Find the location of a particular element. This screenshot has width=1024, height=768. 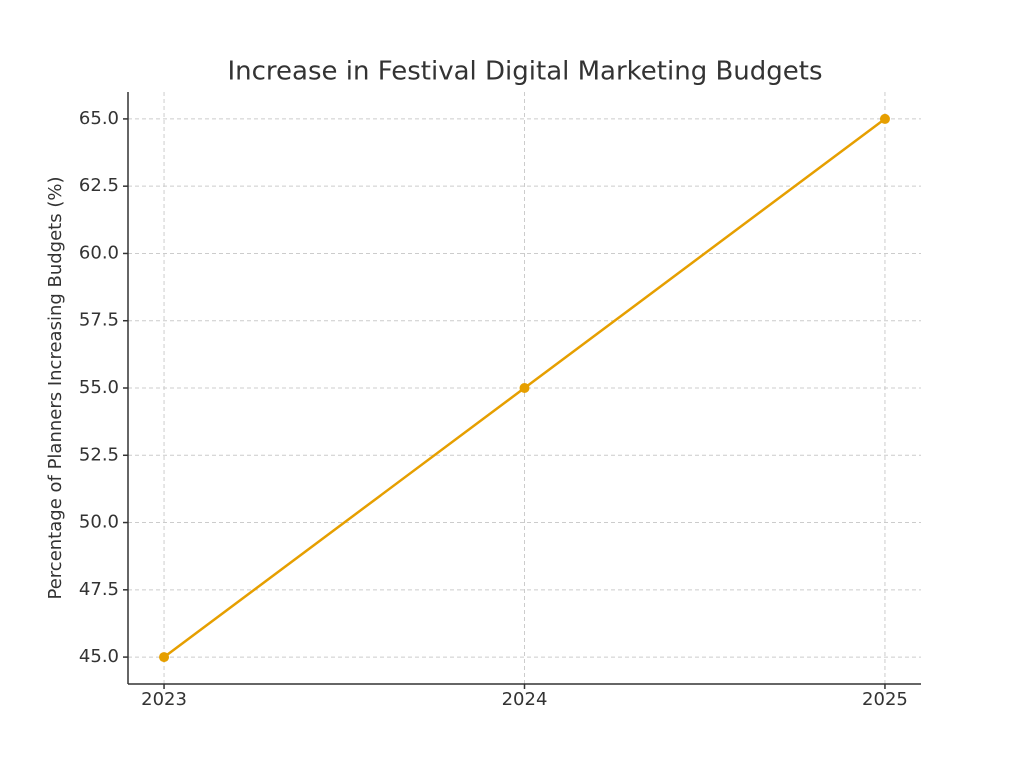

y-tick-label: 57.5 is located at coordinates (99, 320).